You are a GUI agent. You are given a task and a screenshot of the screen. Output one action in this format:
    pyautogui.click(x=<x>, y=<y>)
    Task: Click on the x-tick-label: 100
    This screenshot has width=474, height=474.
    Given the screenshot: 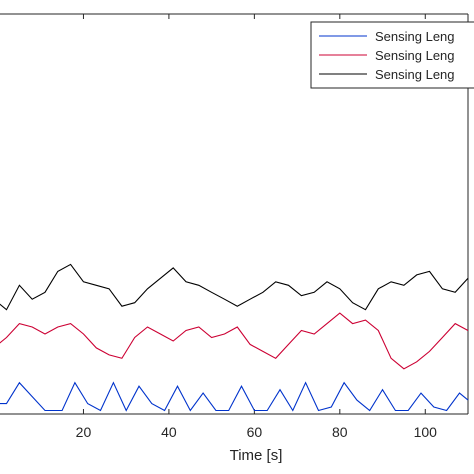 What is the action you would take?
    pyautogui.click(x=426, y=432)
    